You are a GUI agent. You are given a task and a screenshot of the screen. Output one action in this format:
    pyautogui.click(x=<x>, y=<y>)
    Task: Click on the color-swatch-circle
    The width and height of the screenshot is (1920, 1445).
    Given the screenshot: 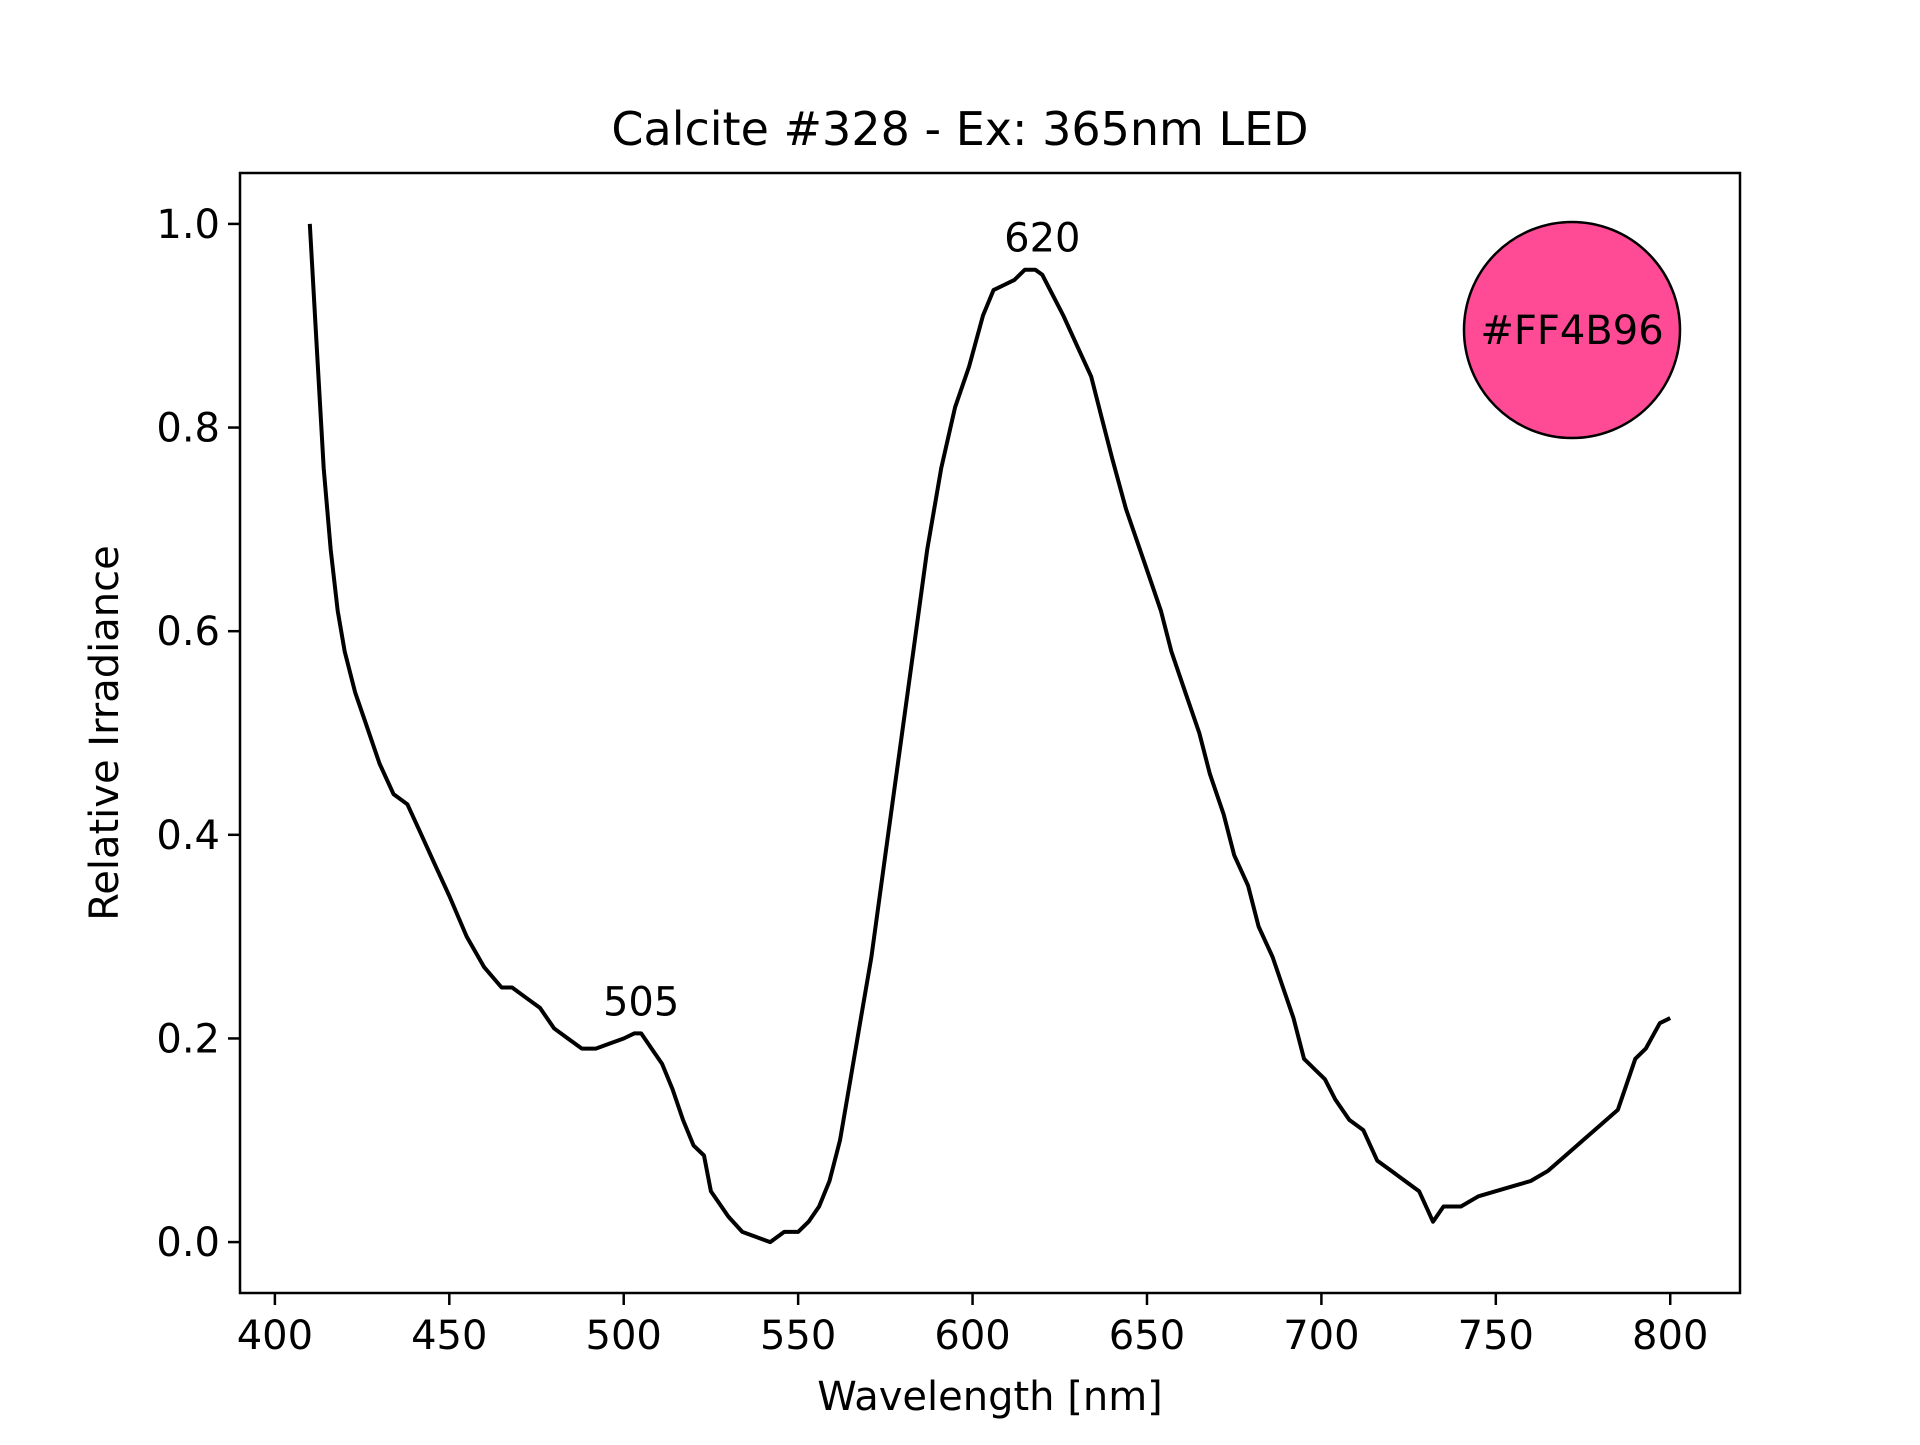 What is the action you would take?
    pyautogui.click(x=1572, y=330)
    